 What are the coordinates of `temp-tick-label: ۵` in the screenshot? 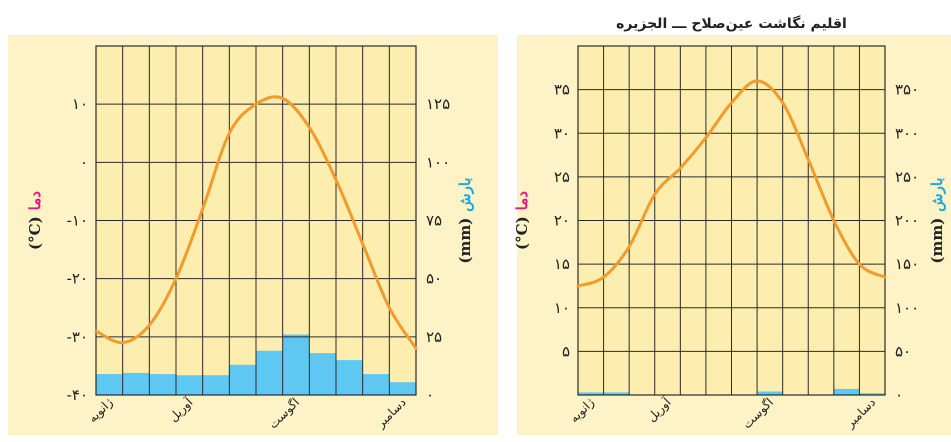 It's located at (566, 351).